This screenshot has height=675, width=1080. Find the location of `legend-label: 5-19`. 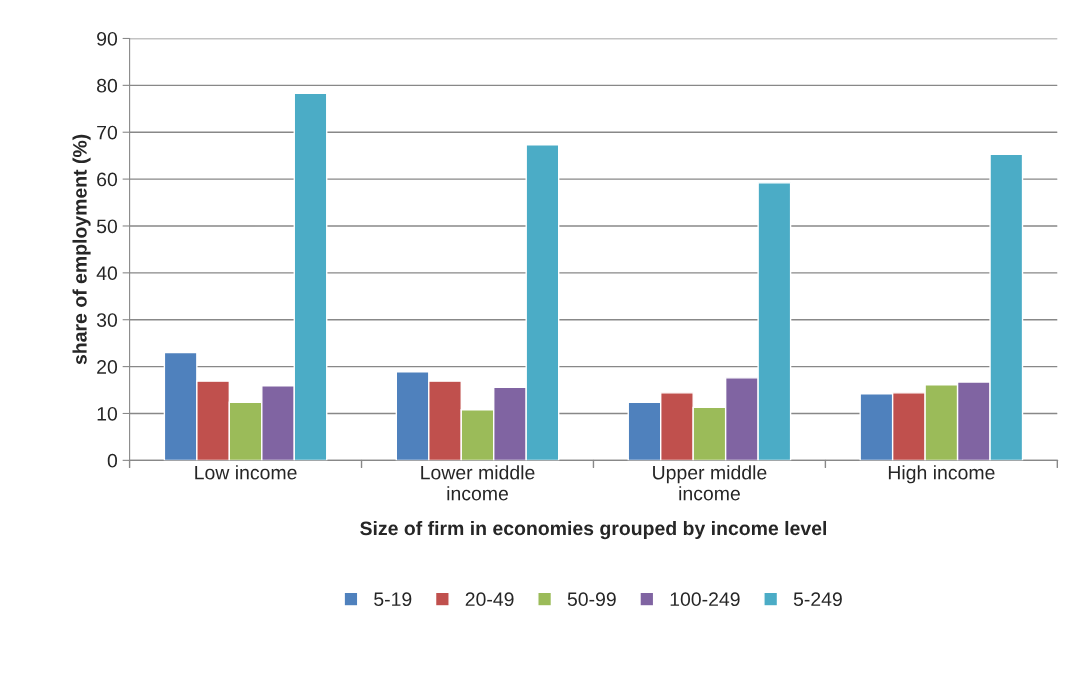

legend-label: 5-19 is located at coordinates (393, 599).